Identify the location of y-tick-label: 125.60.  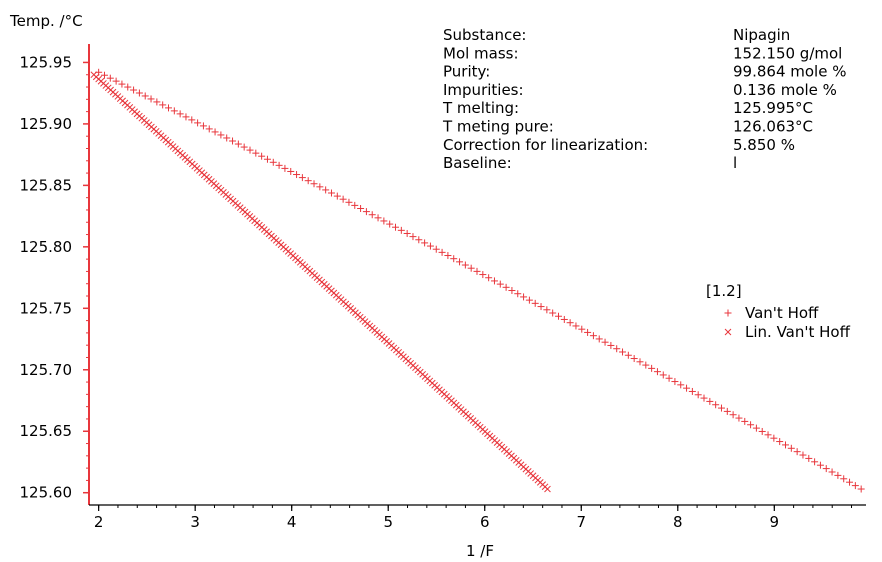
(46, 493).